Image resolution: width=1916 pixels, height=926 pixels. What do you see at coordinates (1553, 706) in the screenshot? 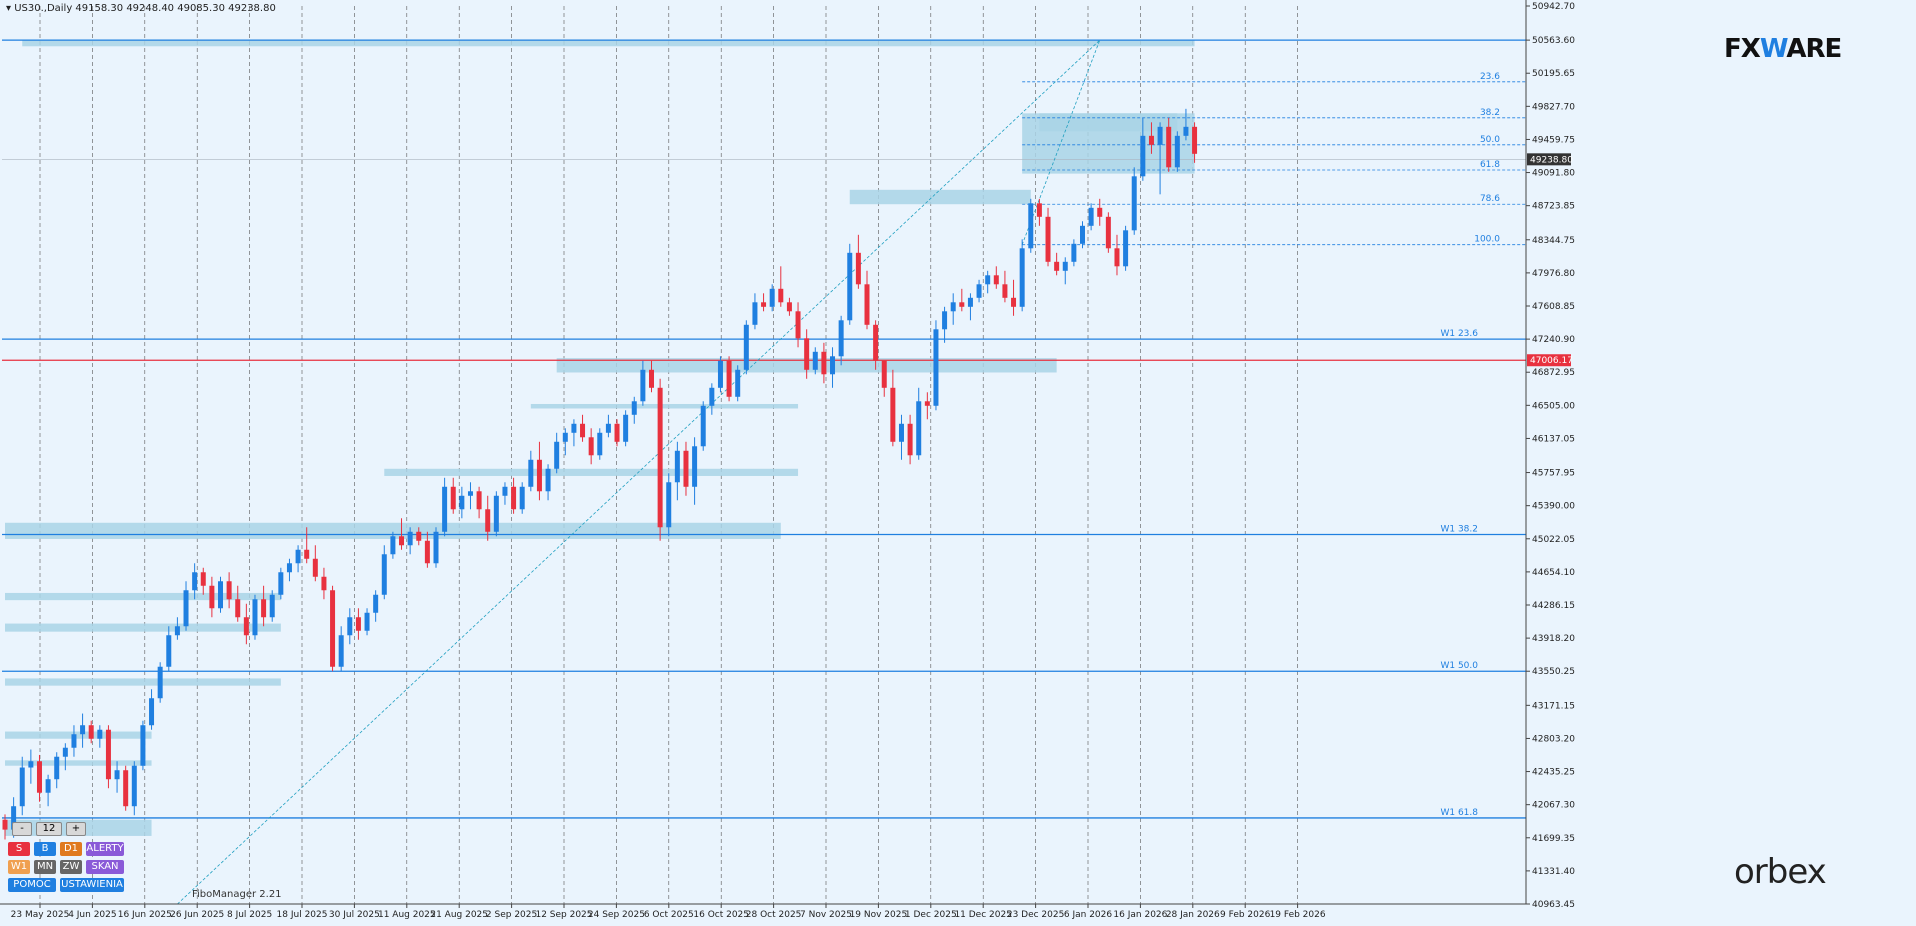
I see `y-tick-label: 43171.15` at bounding box center [1553, 706].